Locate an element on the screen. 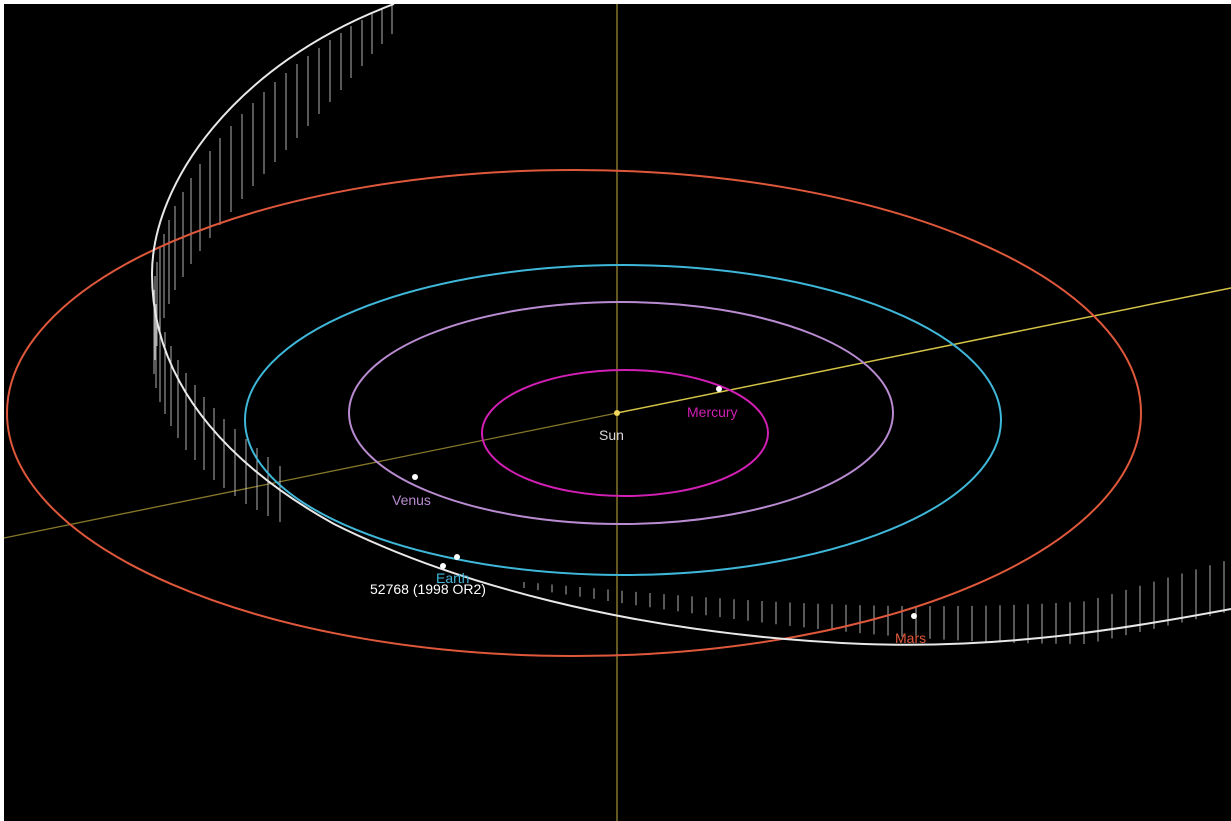  sun-label: Sun is located at coordinates (611, 435).